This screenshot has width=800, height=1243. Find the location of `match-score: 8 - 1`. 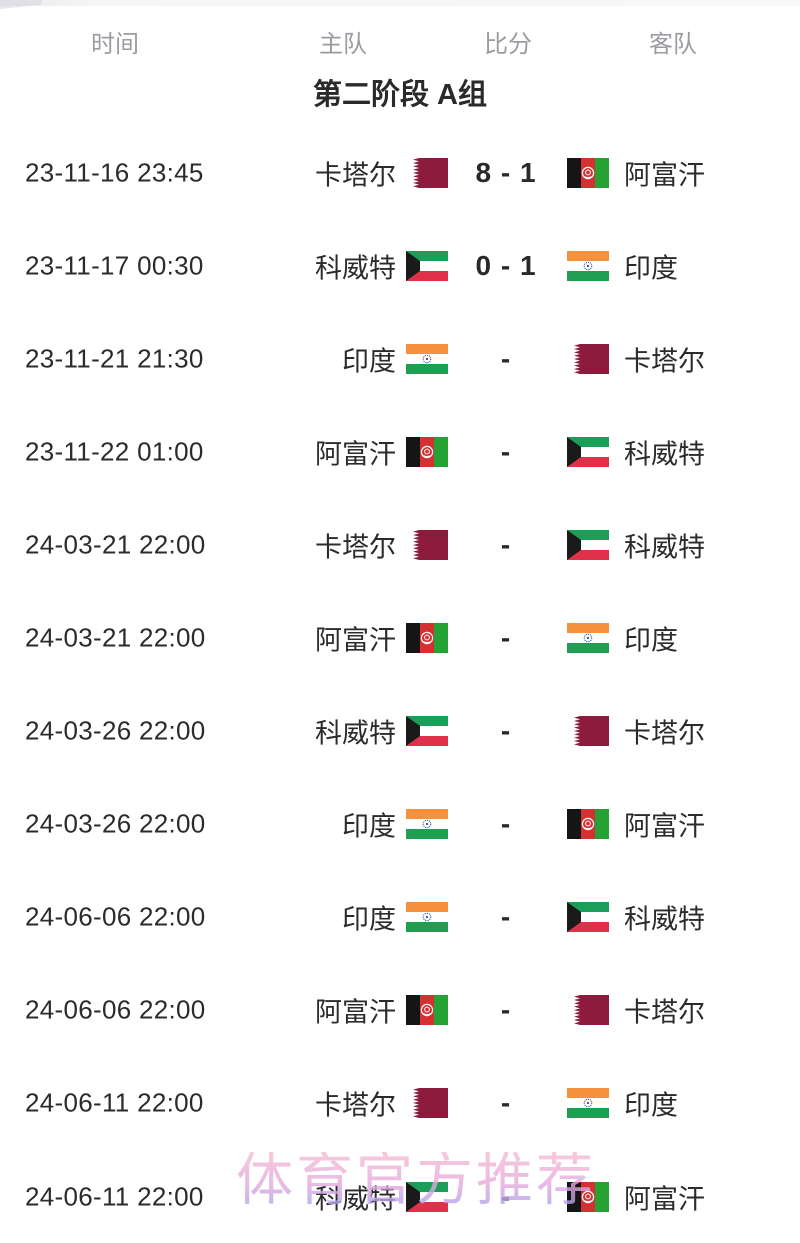

match-score: 8 - 1 is located at coordinates (506, 172).